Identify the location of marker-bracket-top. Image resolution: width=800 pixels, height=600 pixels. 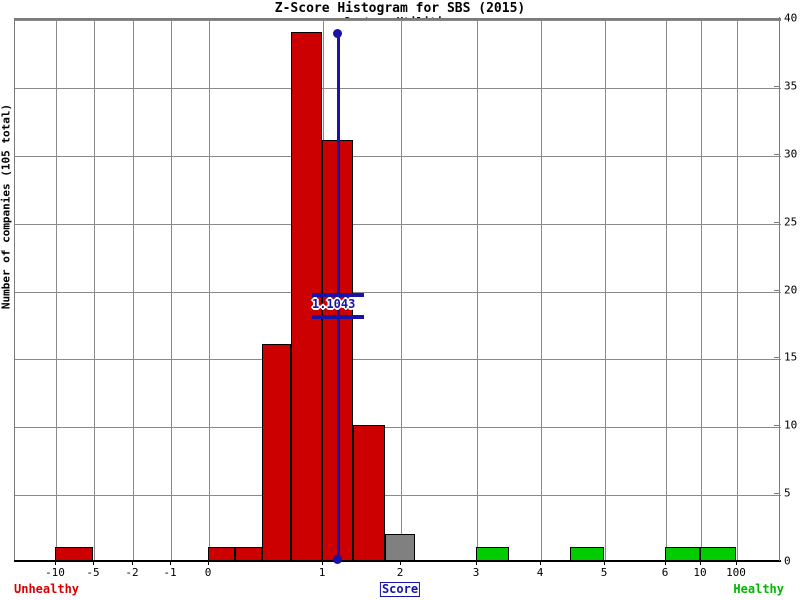
(338, 295).